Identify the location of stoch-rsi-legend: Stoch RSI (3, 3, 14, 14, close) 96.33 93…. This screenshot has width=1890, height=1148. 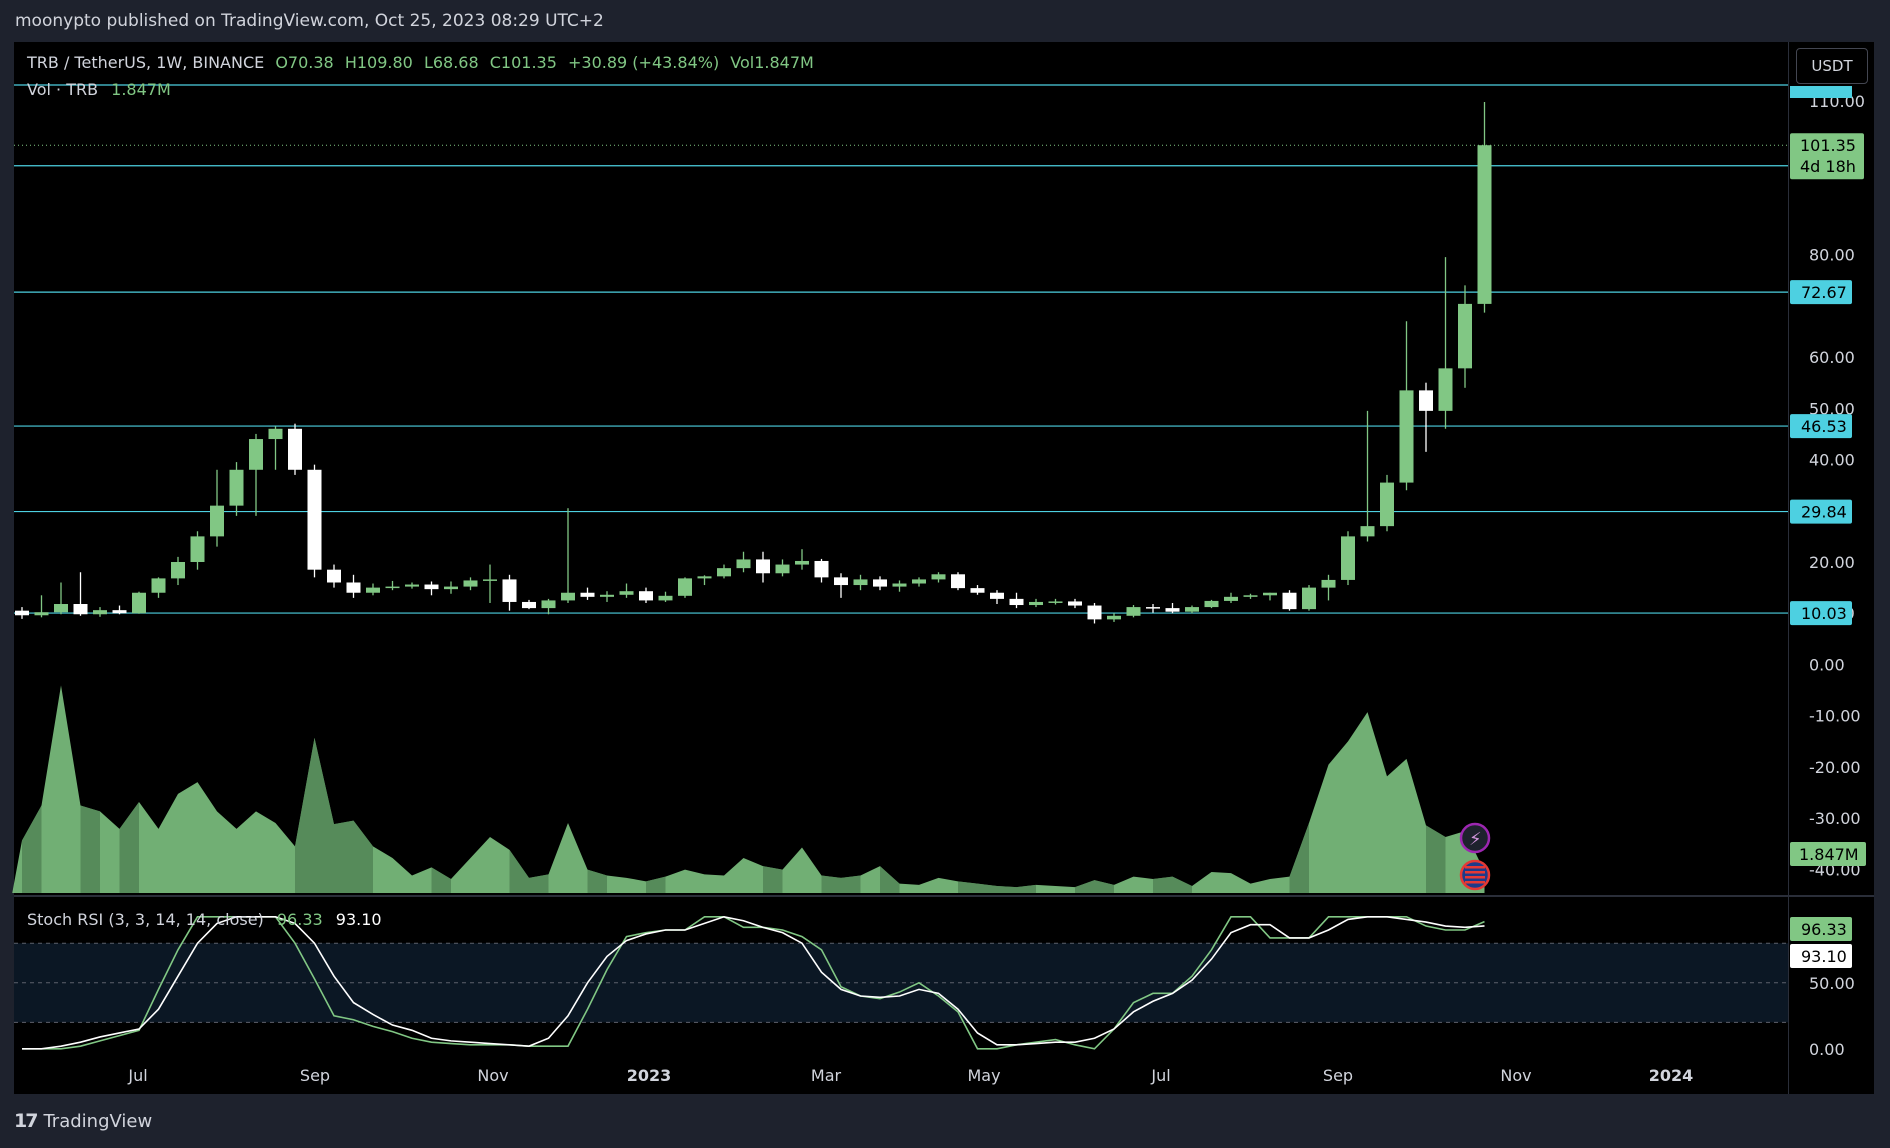
(204, 919).